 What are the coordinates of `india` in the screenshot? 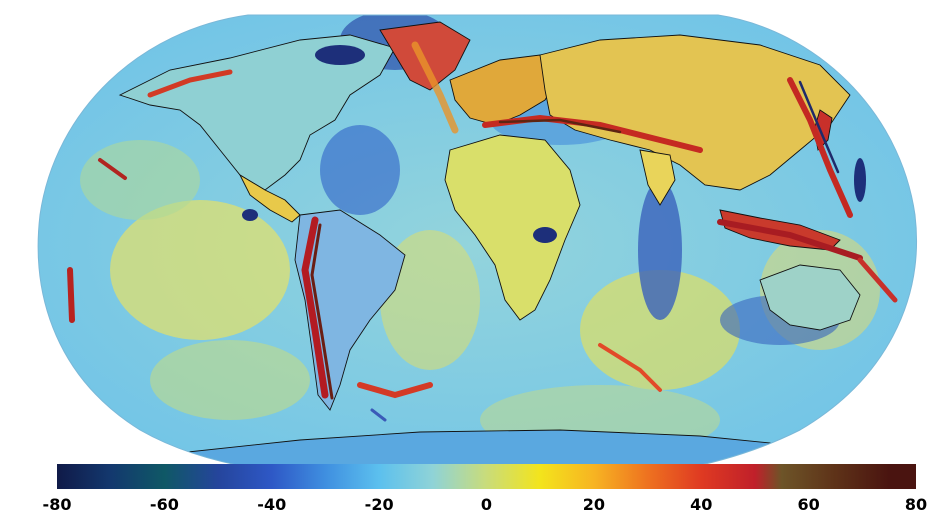 It's located at (657, 177).